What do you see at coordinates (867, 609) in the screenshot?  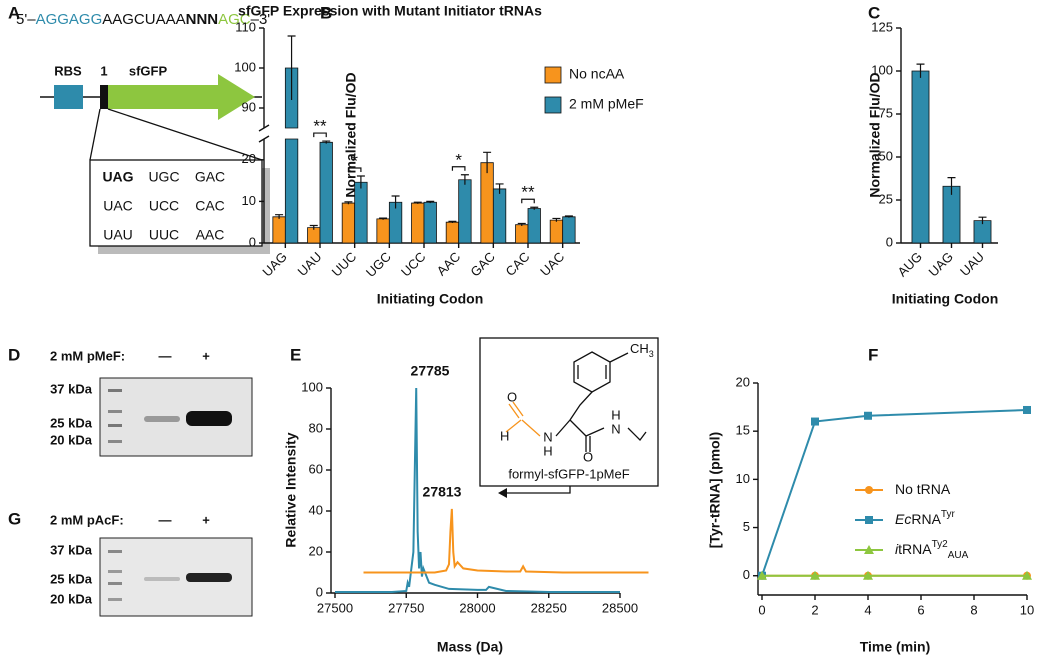 I see `x-tick-label: 4` at bounding box center [867, 609].